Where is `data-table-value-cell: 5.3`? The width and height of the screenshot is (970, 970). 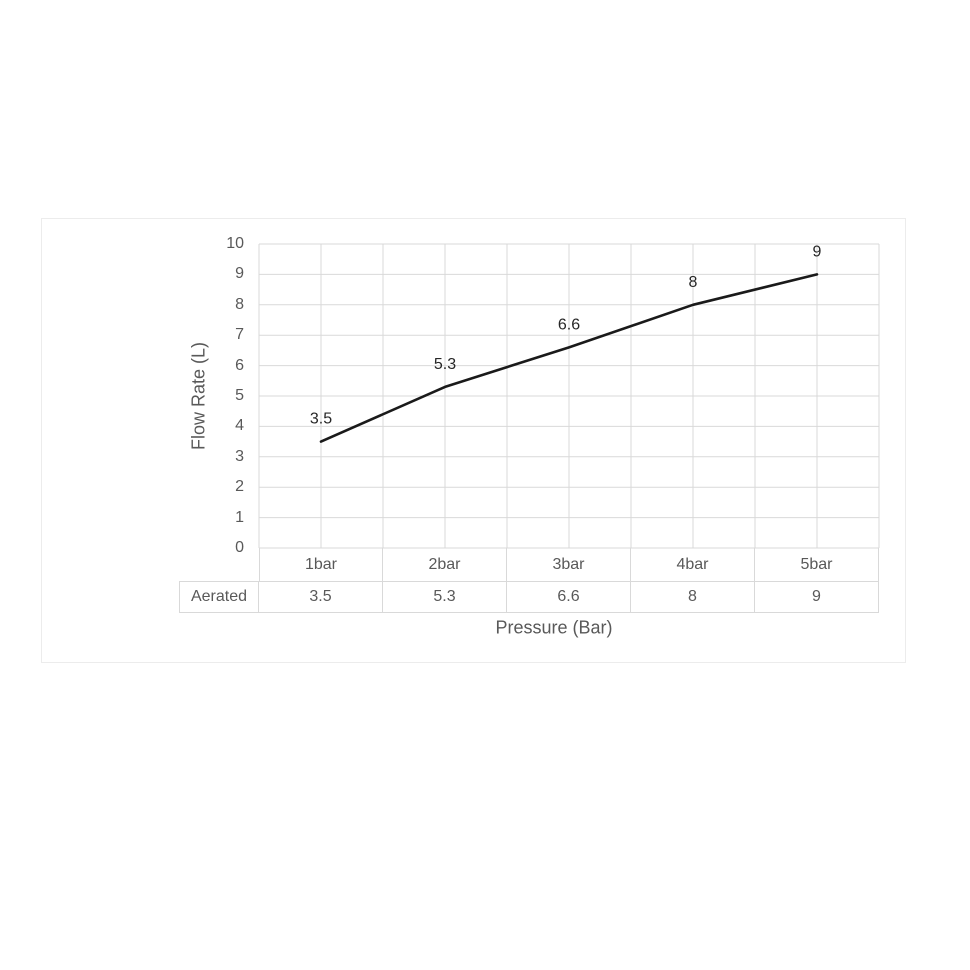 data-table-value-cell: 5.3 is located at coordinates (445, 597).